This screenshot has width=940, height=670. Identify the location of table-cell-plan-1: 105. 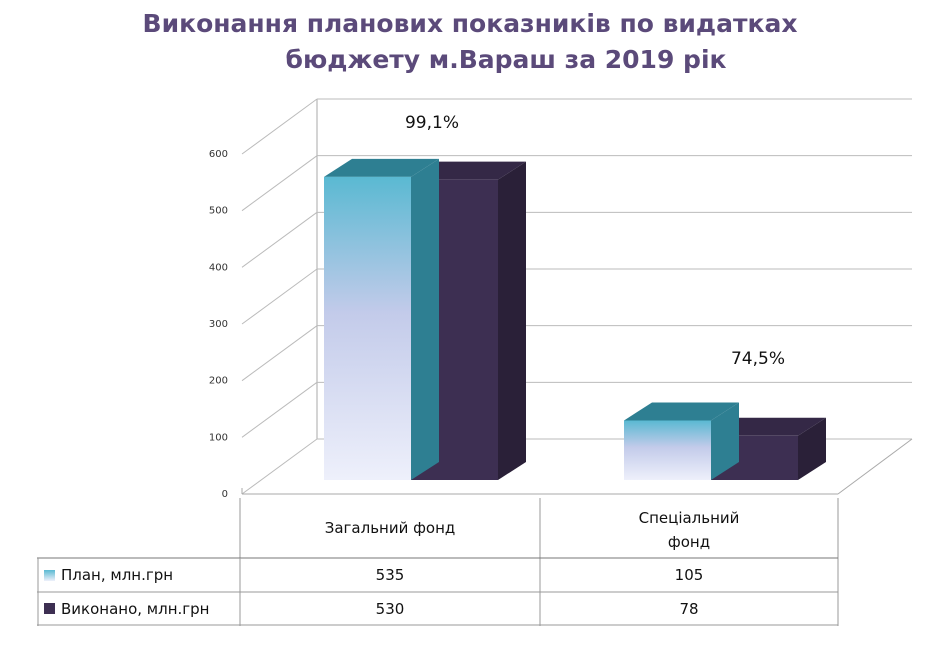
(689, 575).